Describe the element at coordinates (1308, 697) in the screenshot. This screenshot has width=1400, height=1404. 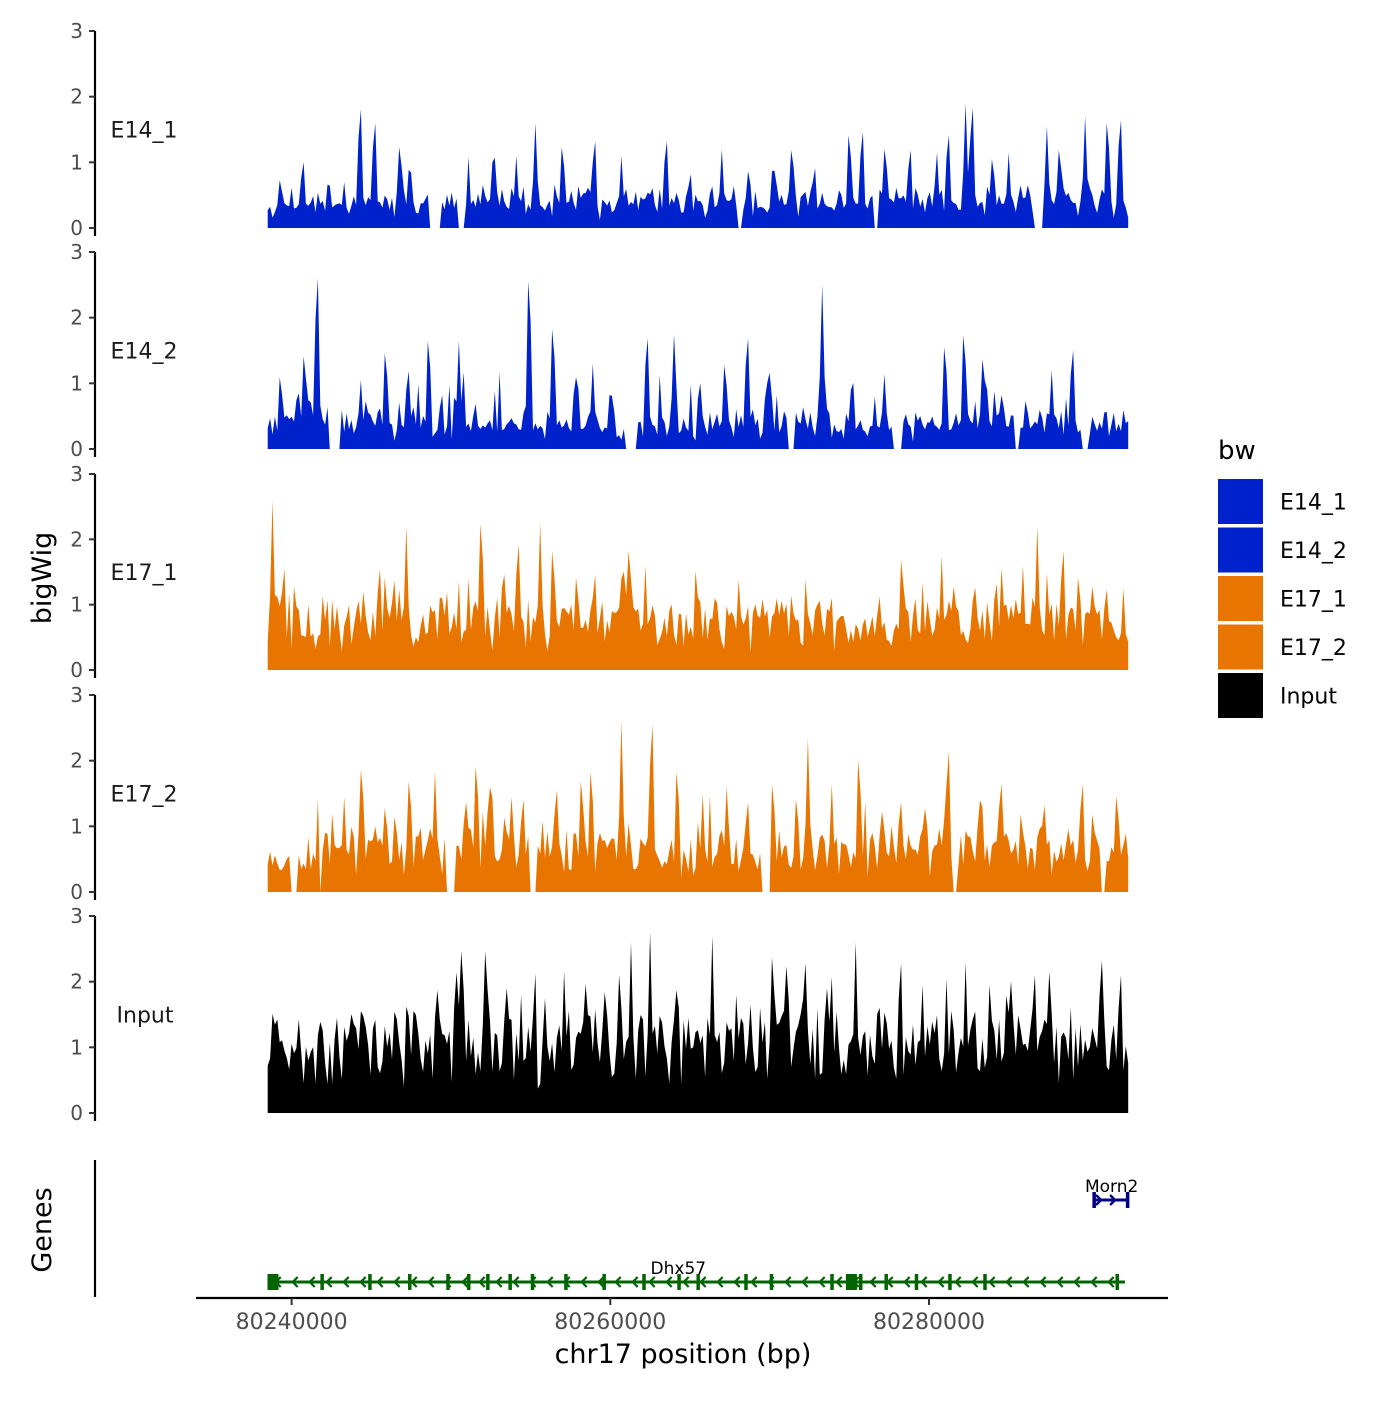
I see `legend-label-input: Input` at that location.